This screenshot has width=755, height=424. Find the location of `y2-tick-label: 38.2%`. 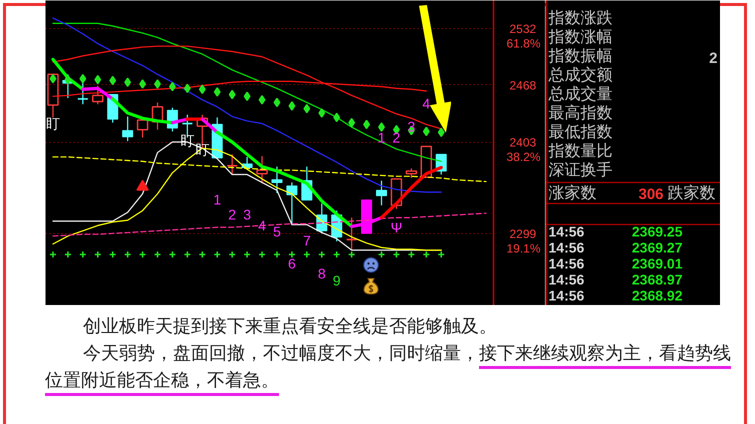

y2-tick-label: 38.2% is located at coordinates (523, 157).